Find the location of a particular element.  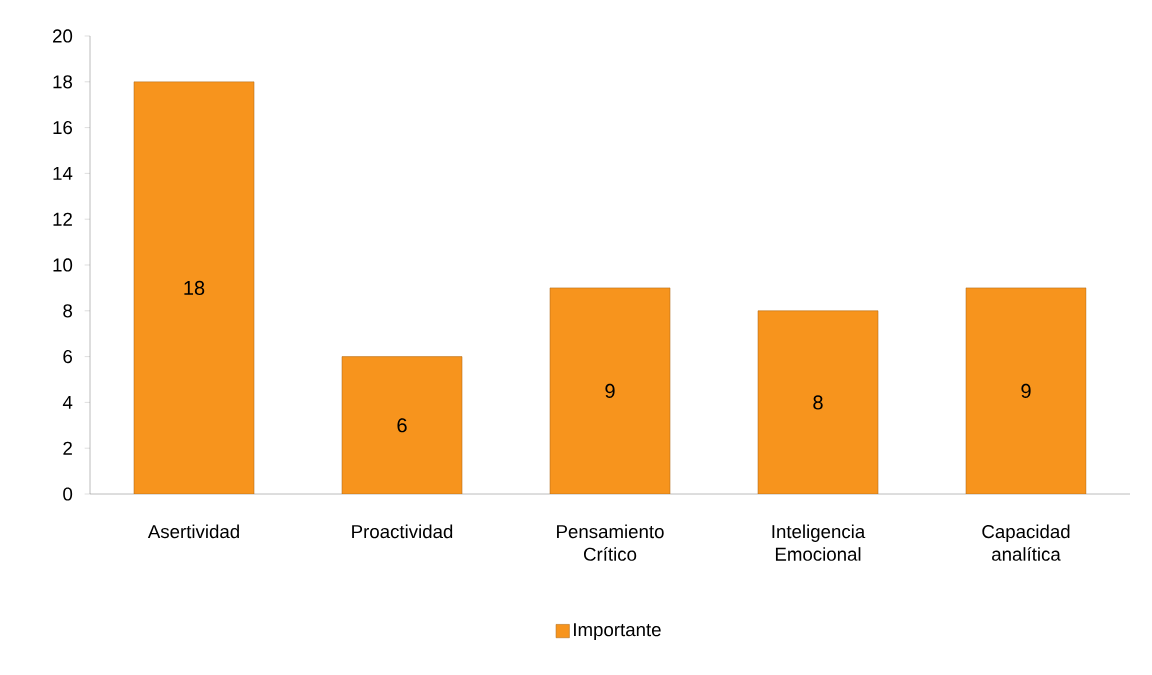

y-tick-label: 16 is located at coordinates (63, 127).